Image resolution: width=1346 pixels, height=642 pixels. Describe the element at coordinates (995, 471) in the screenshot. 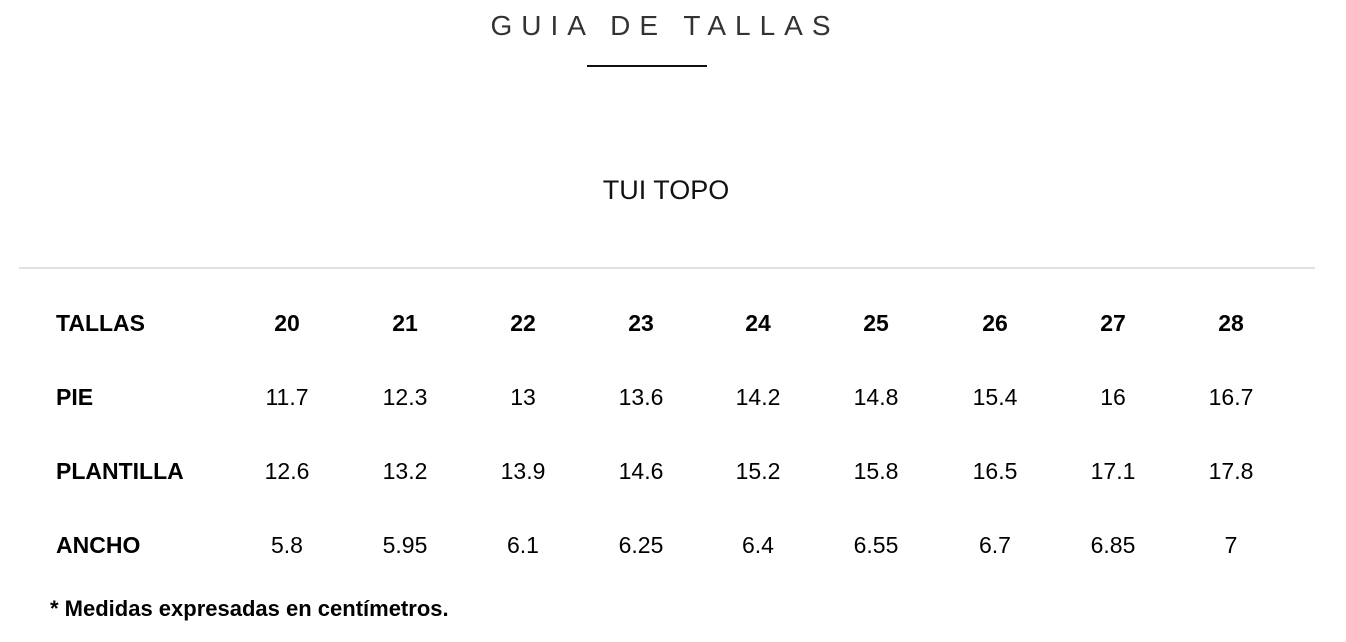

I see `table-cell: 16.5` at that location.